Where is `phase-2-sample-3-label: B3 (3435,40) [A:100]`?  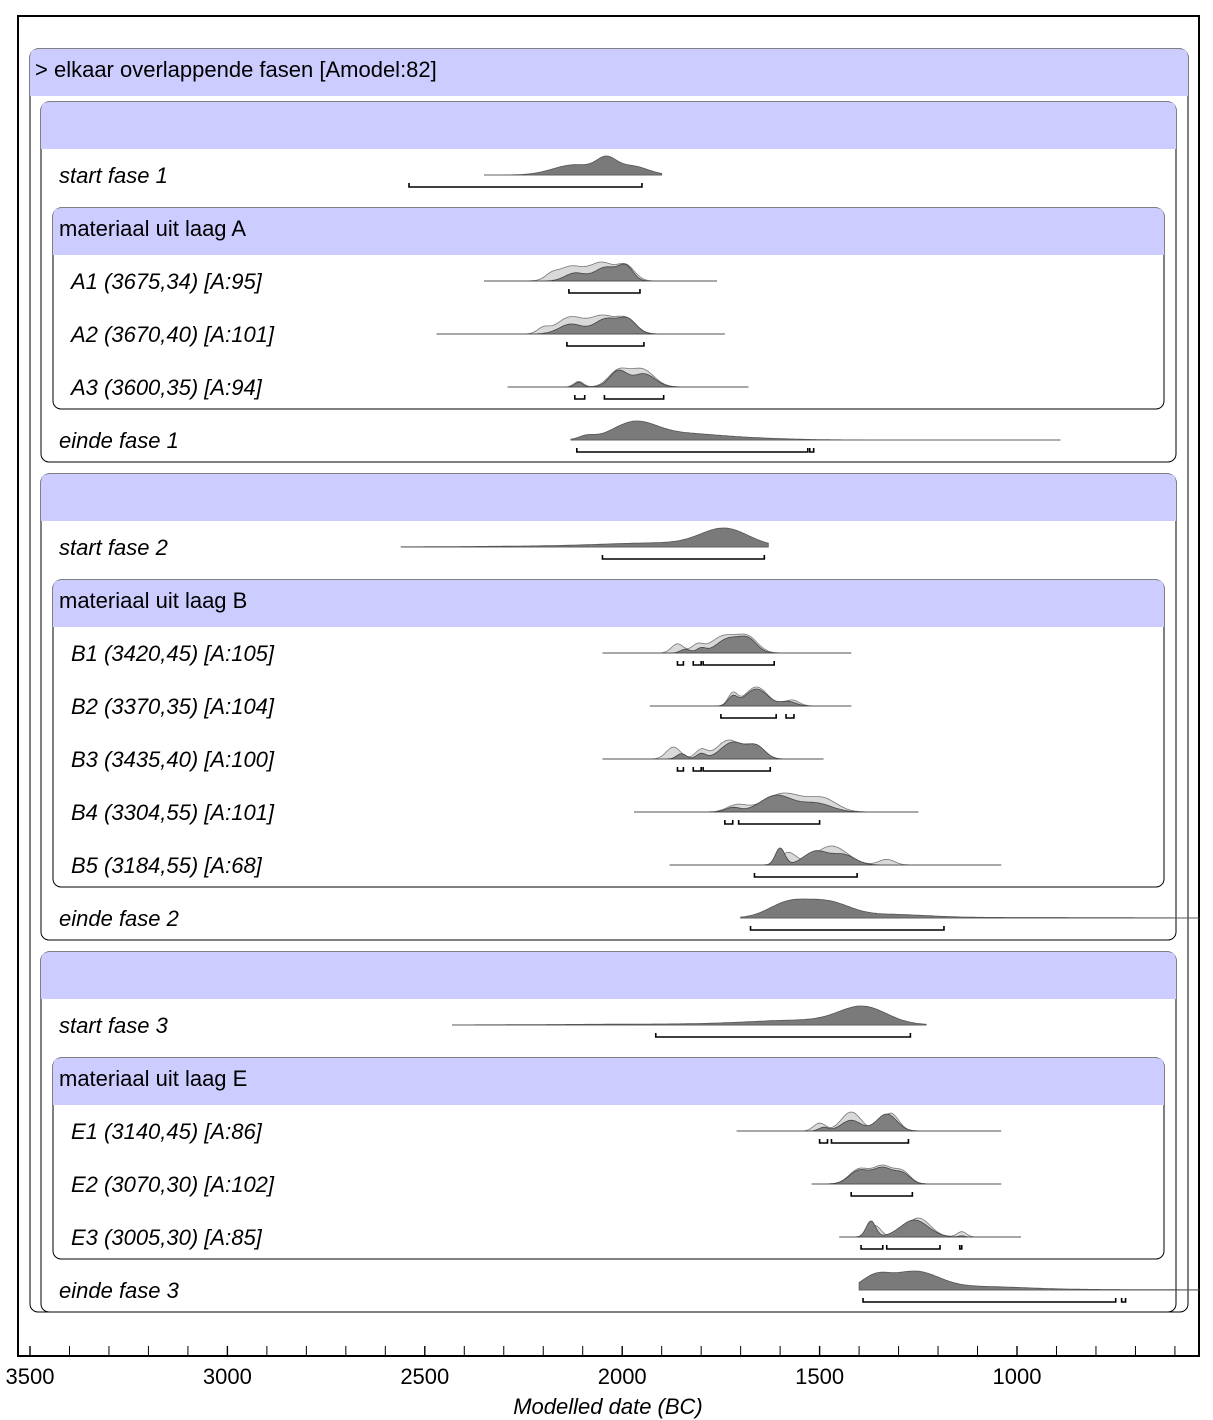
phase-2-sample-3-label: B3 (3435,40) [A:100] is located at coordinates (173, 759).